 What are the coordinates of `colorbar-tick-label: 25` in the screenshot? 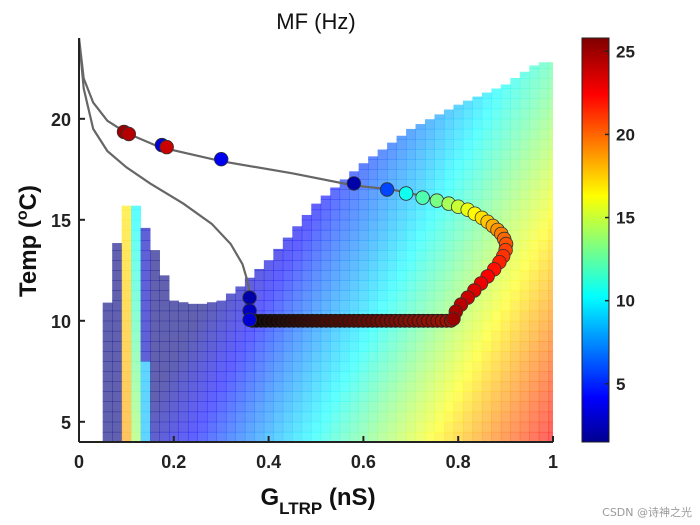 It's located at (625, 51).